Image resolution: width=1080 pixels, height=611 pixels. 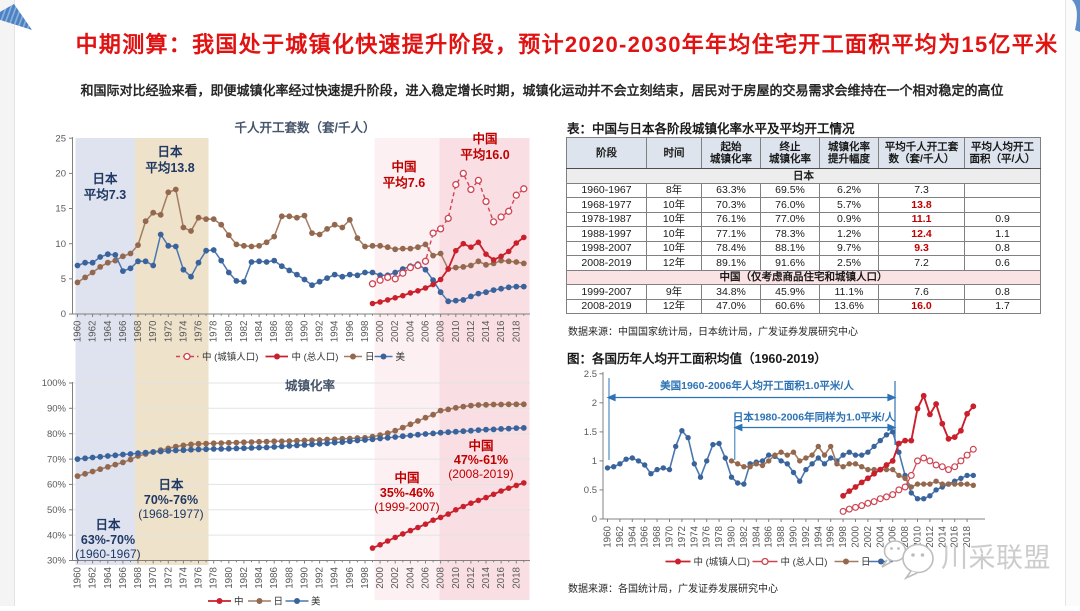 I want to click on svg-text: 1976, so click(x=199, y=577).